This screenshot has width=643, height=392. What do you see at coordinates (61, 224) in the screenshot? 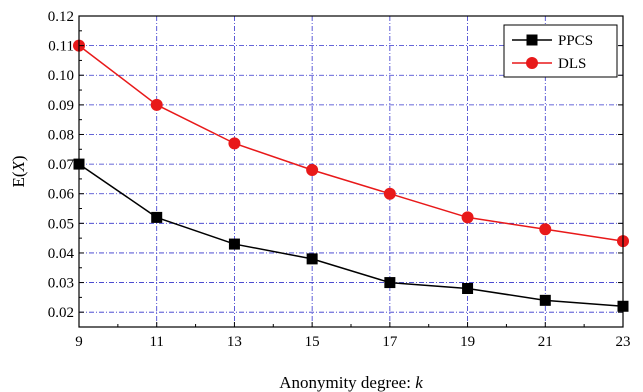
I see `y-tick-label: 0.05` at bounding box center [61, 224].